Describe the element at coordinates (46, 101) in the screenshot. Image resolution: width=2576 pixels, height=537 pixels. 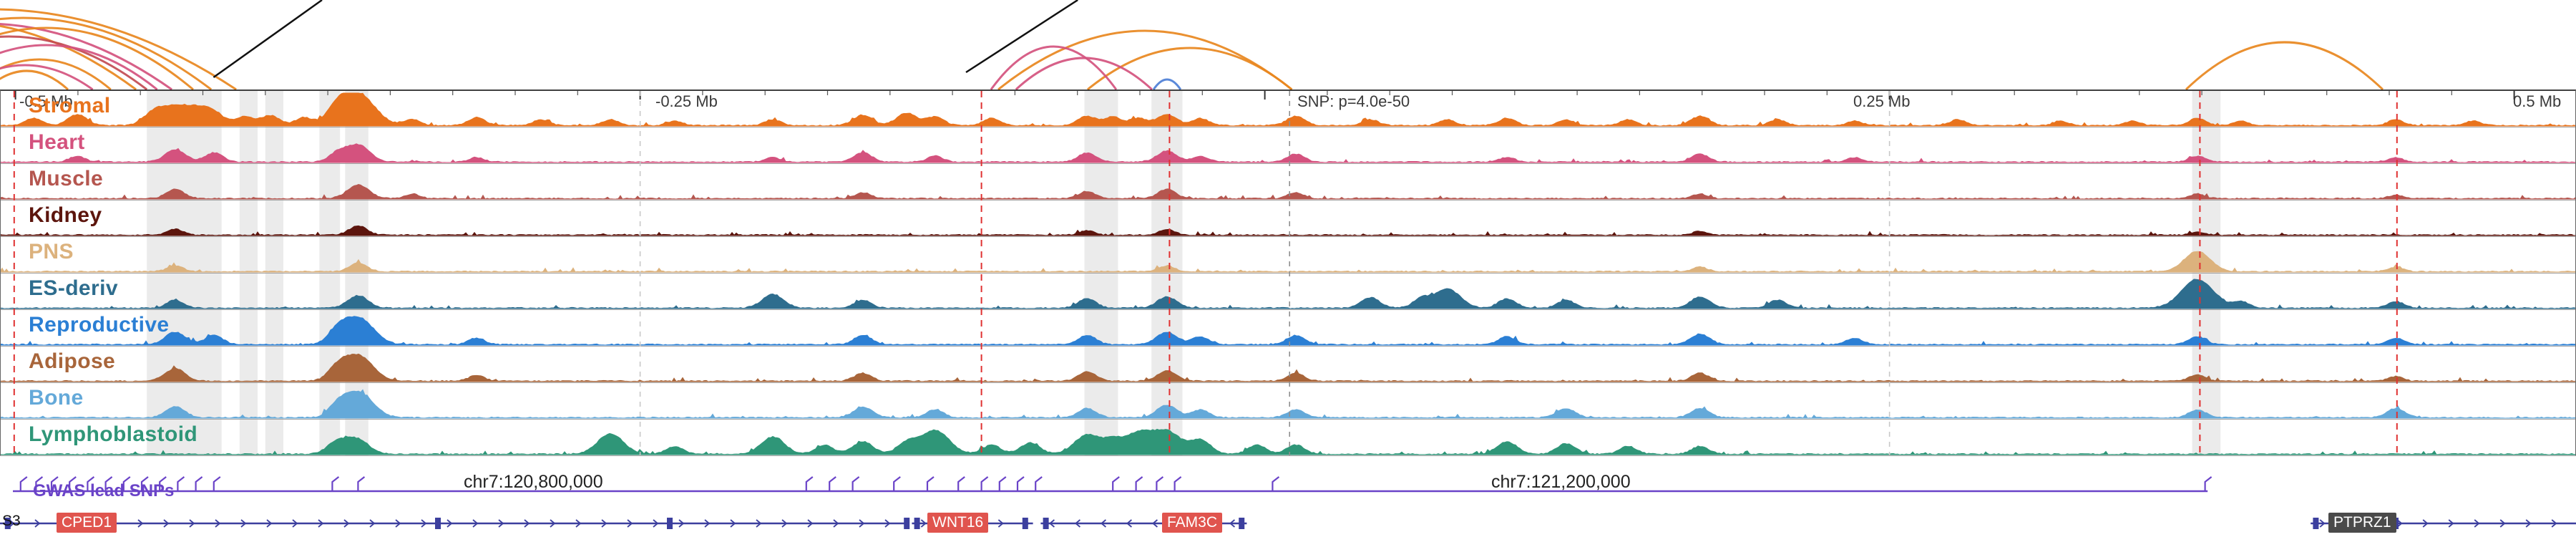
I see `ruler-label-minus-0-5mb: -0.5 Mb` at that location.